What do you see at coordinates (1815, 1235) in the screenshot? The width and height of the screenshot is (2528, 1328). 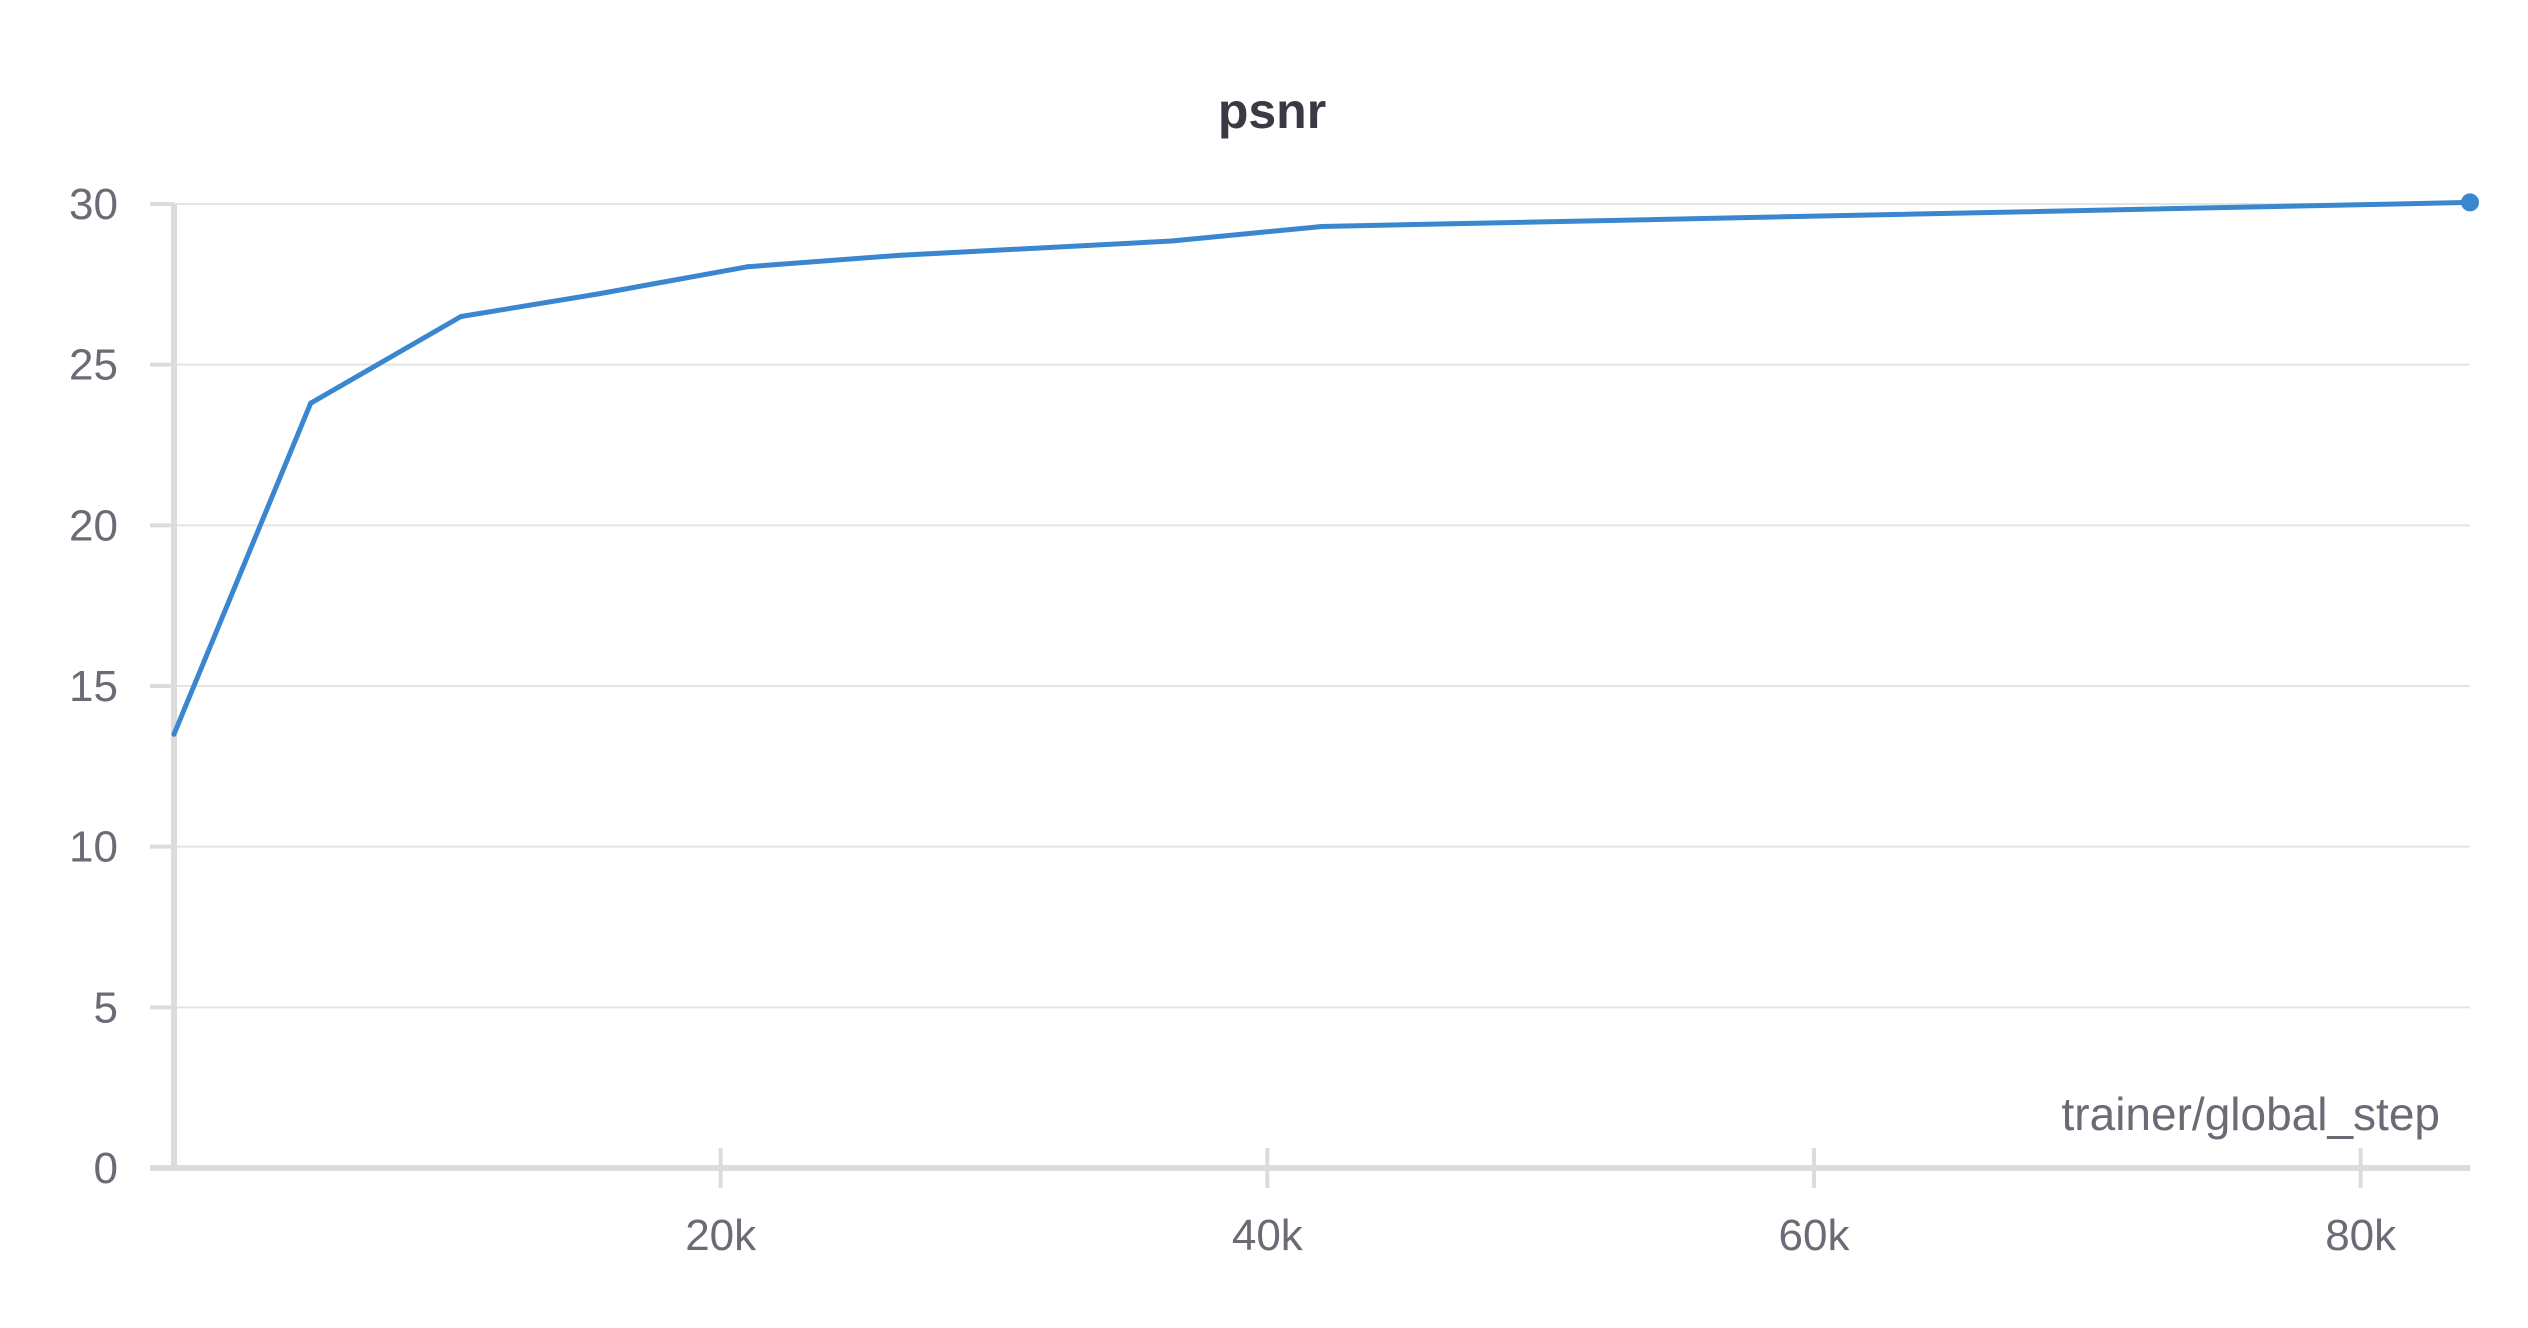 I see `x-tick-label: 60k` at bounding box center [1815, 1235].